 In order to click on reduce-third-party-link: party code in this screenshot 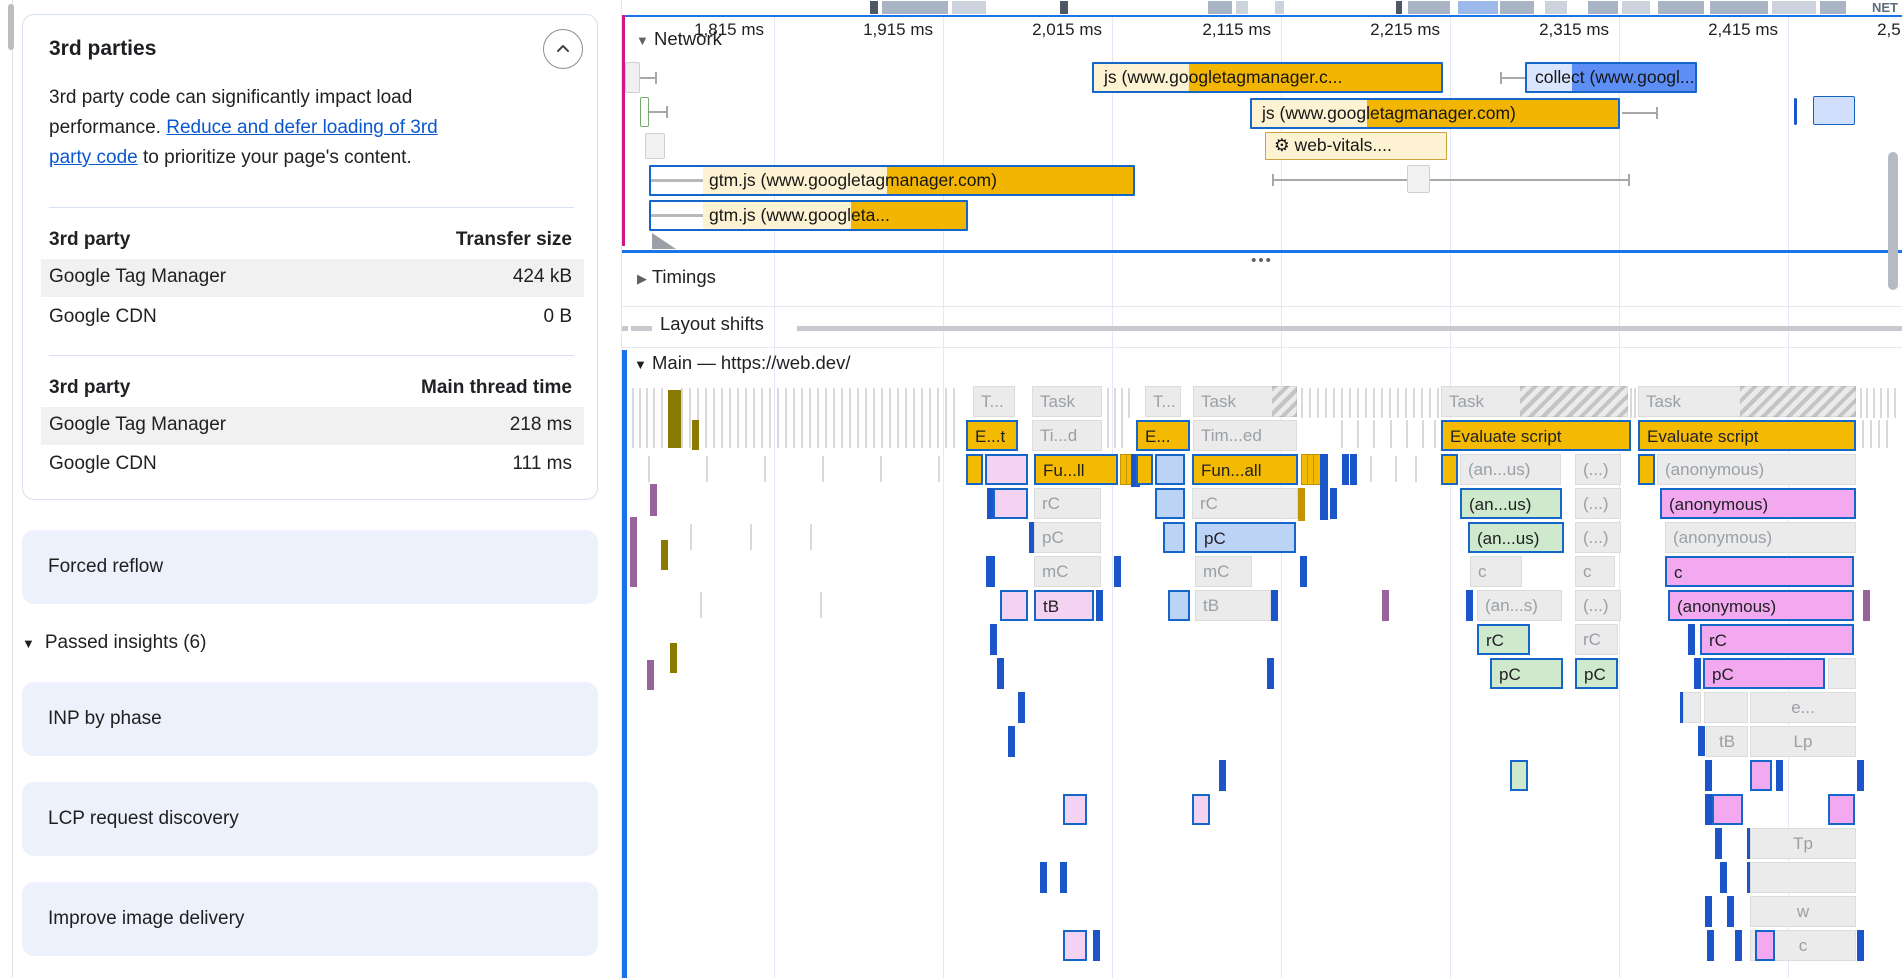, I will do `click(93, 157)`.